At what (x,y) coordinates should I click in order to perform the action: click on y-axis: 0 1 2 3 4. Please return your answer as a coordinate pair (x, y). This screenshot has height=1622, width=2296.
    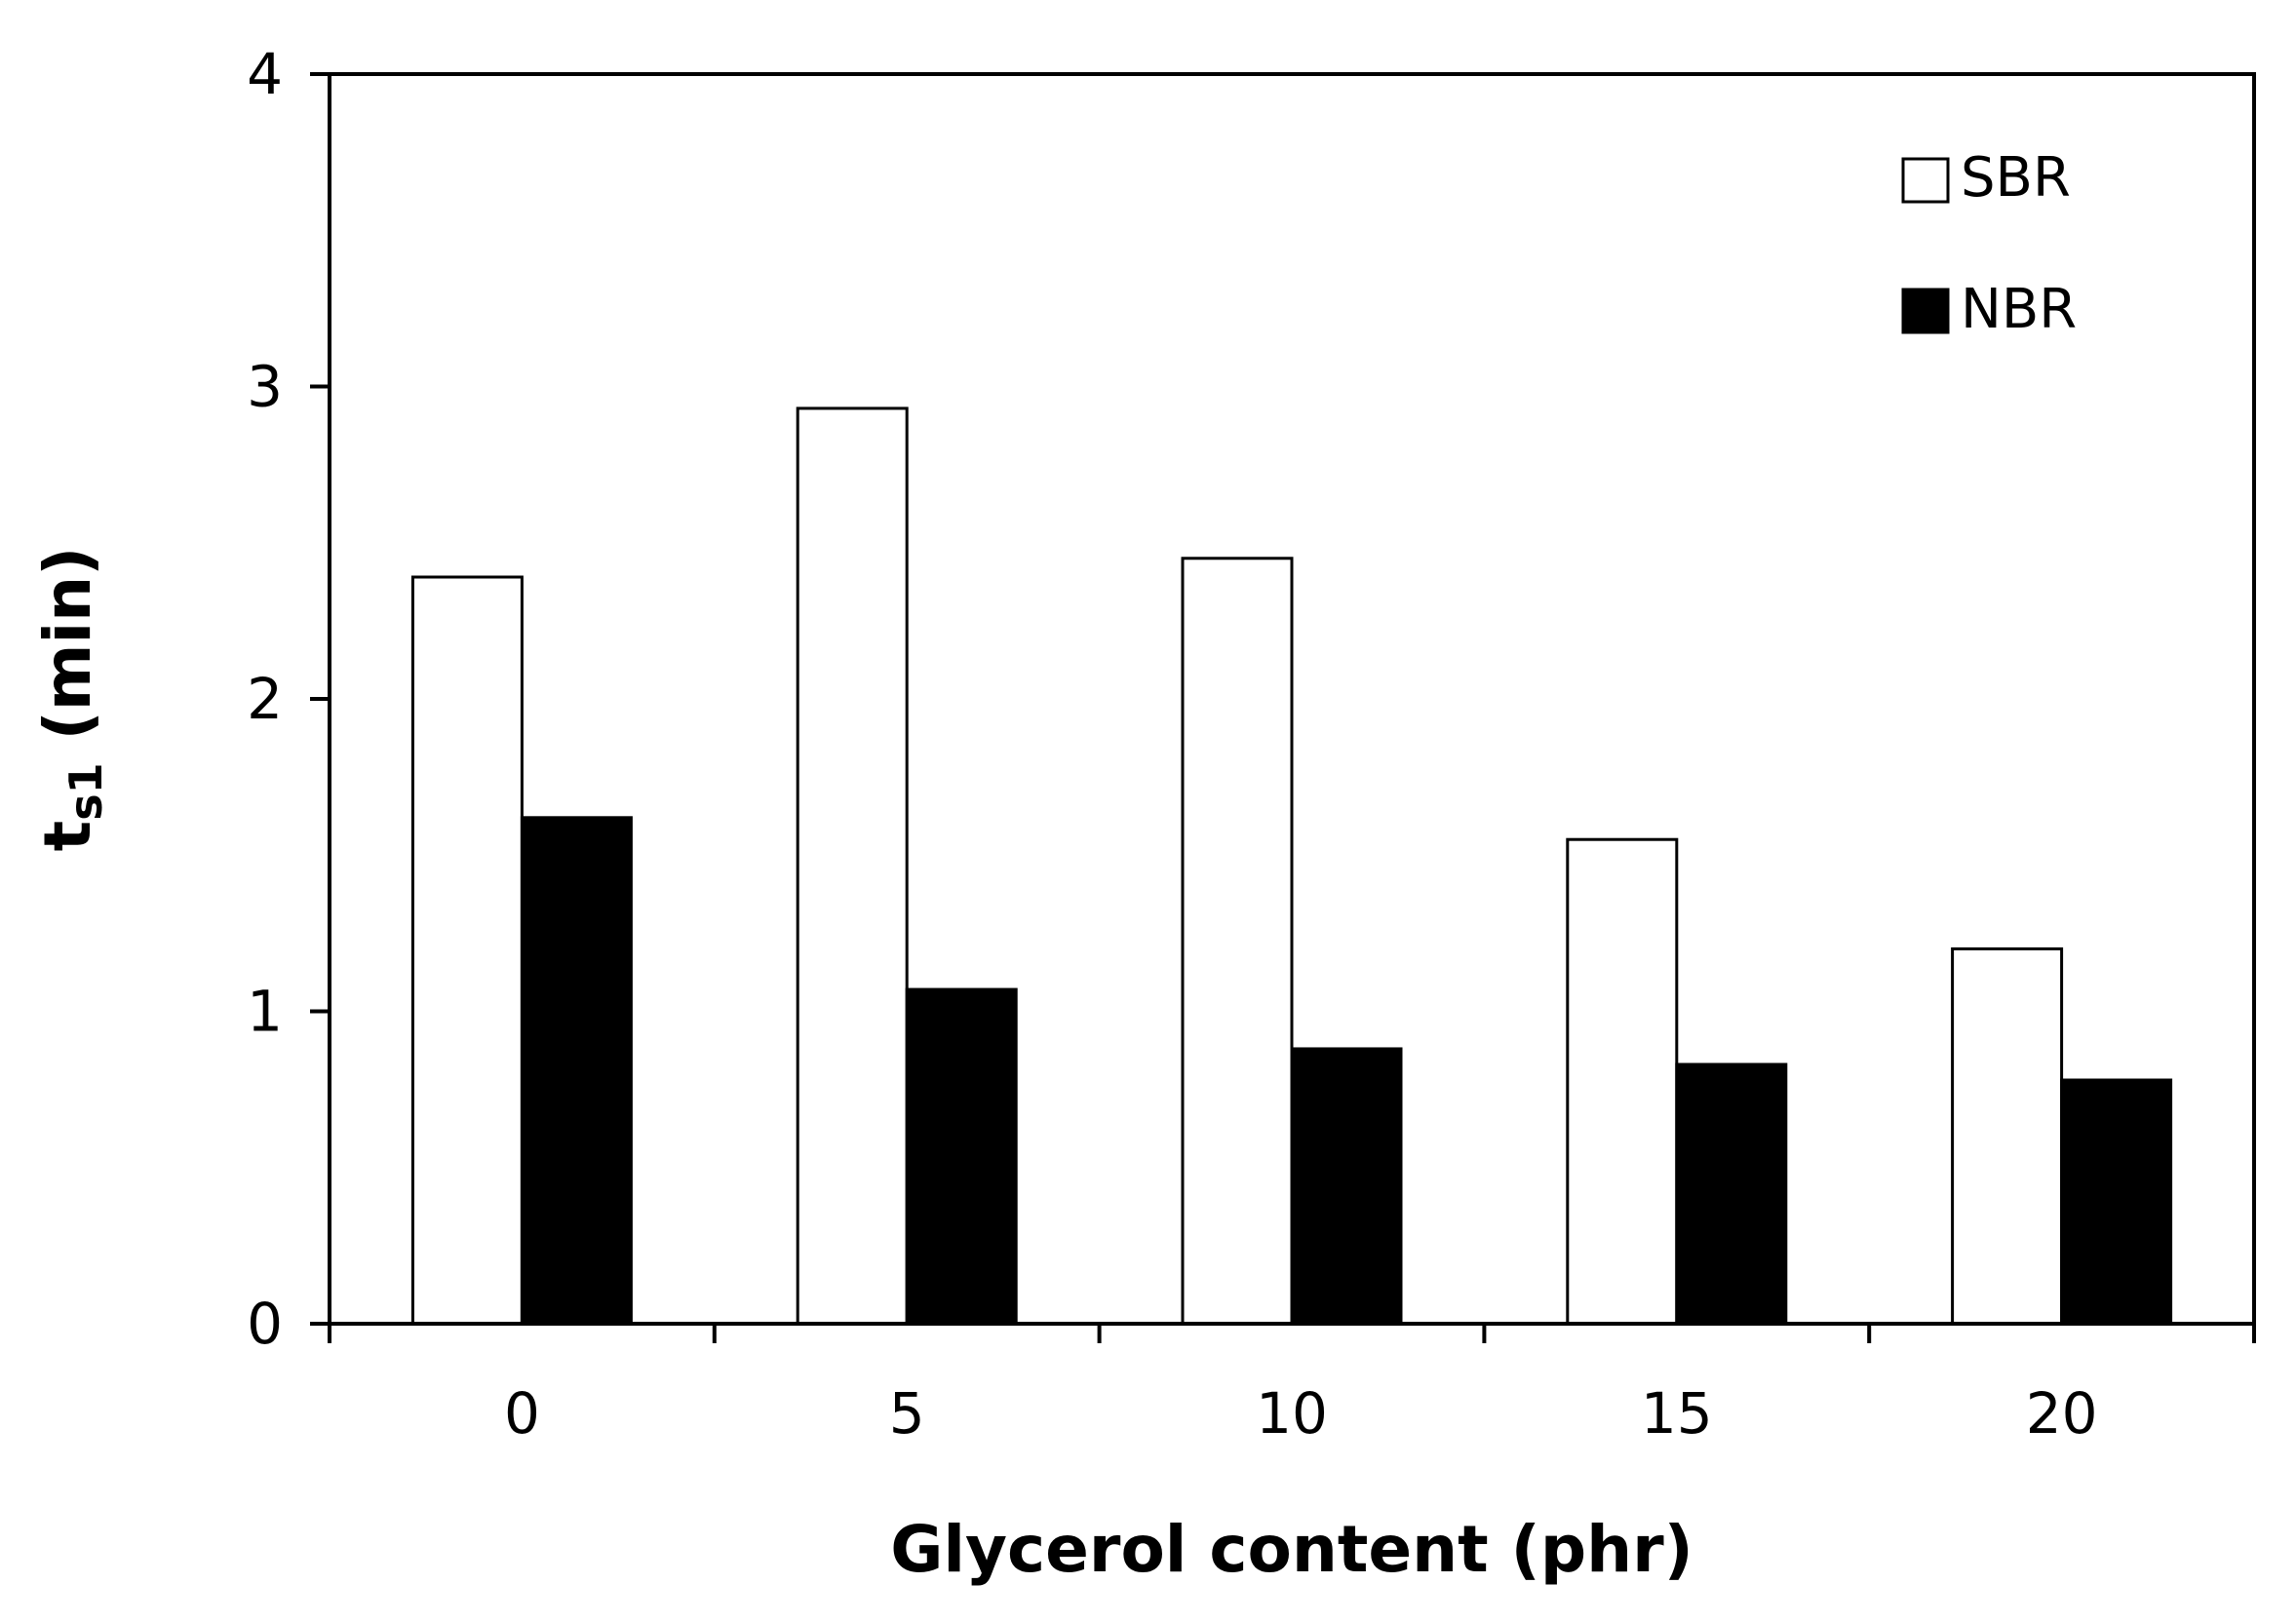
    Looking at the image, I should click on (289, 699).